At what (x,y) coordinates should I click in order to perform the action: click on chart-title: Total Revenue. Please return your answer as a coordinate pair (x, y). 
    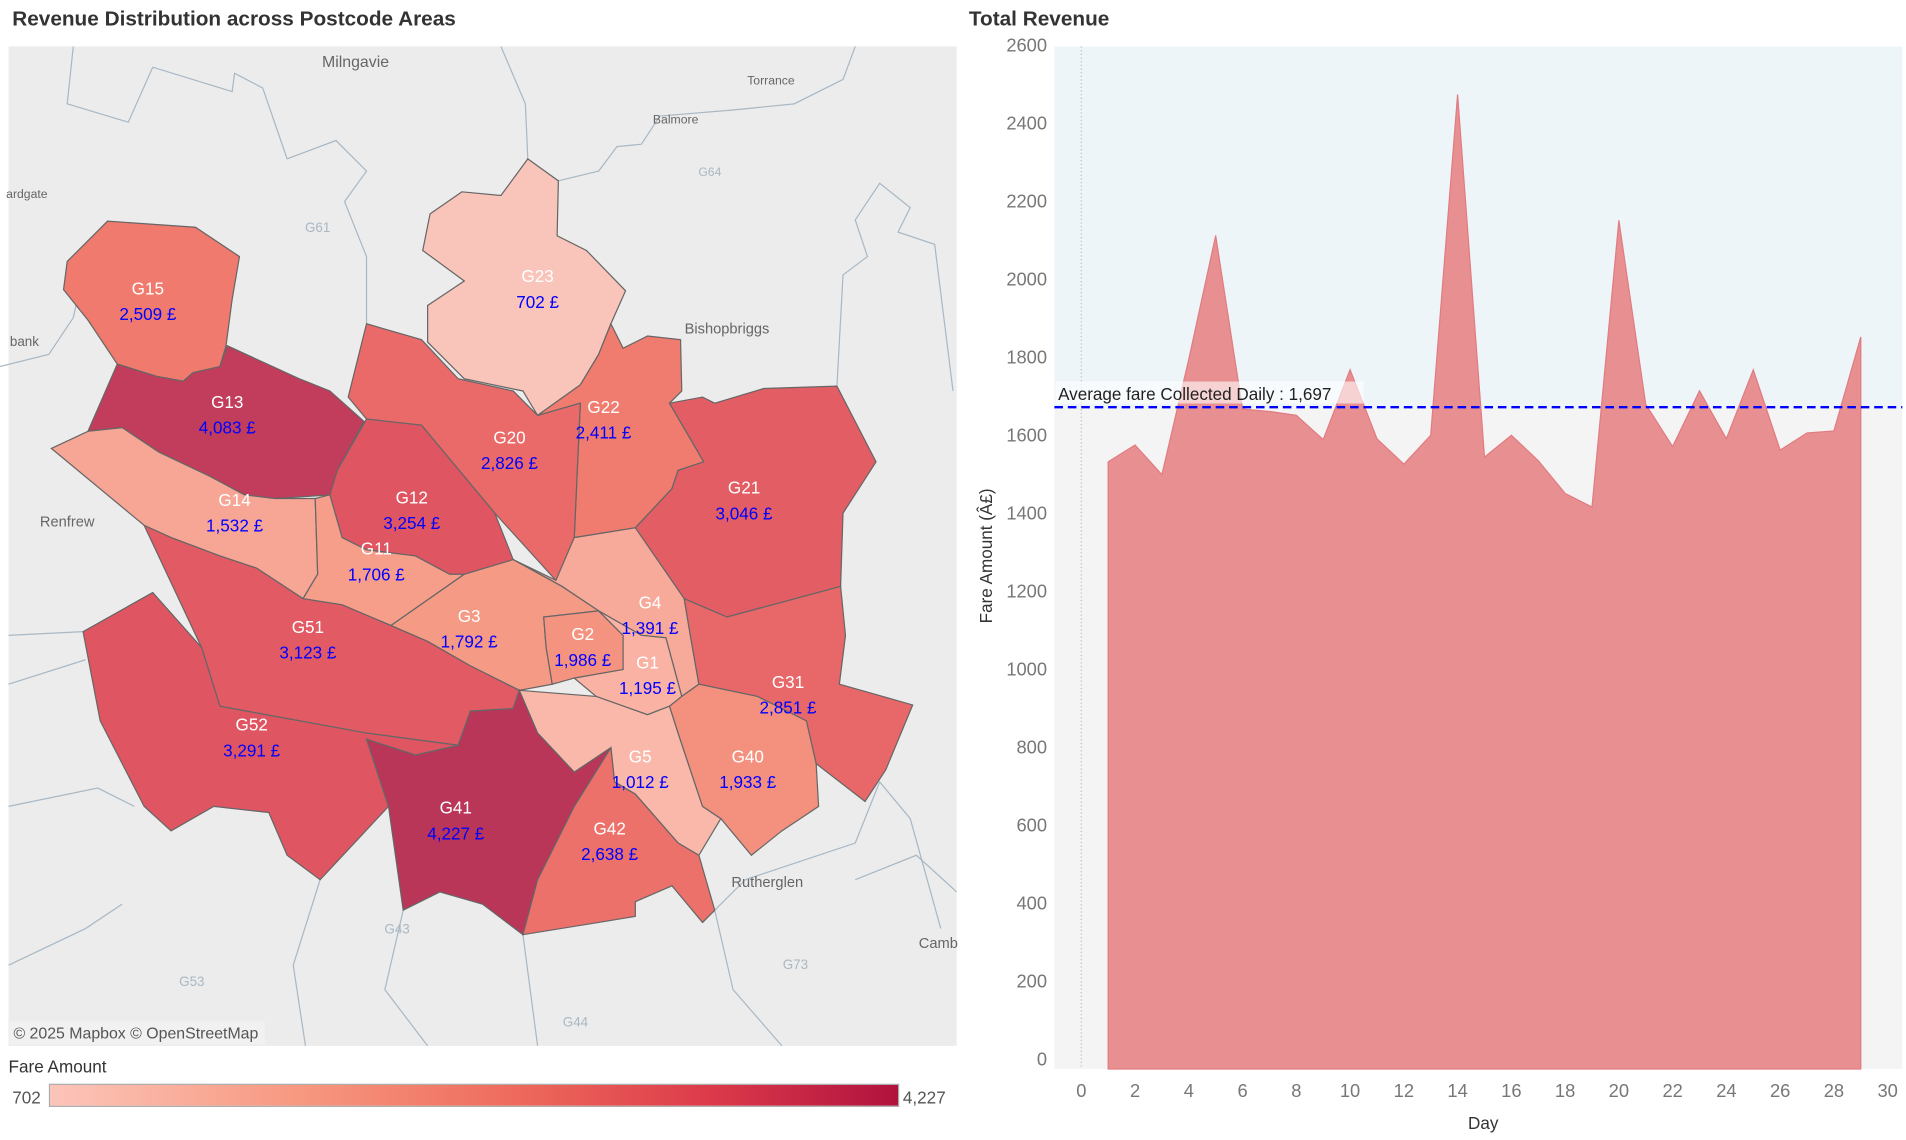
    Looking at the image, I should click on (1039, 19).